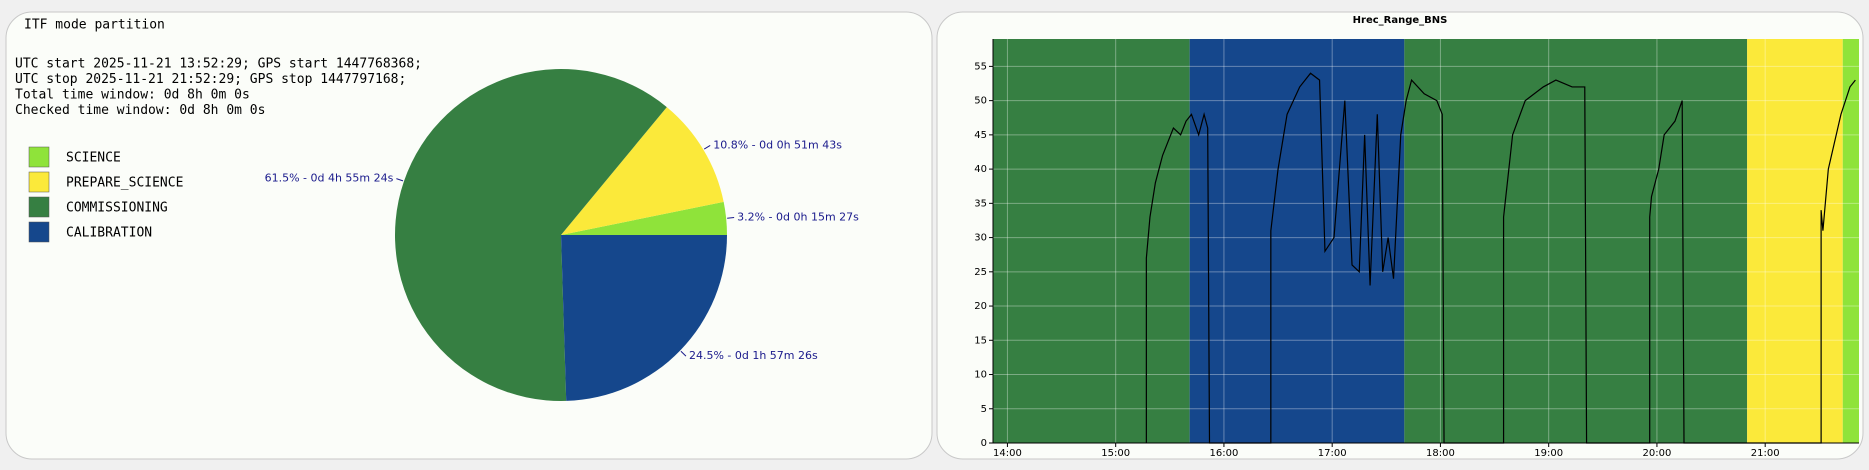 The image size is (1869, 470). Describe the element at coordinates (140, 110) in the screenshot. I see `info-line: Checked time window: 0d 8h 0m 0s` at that location.